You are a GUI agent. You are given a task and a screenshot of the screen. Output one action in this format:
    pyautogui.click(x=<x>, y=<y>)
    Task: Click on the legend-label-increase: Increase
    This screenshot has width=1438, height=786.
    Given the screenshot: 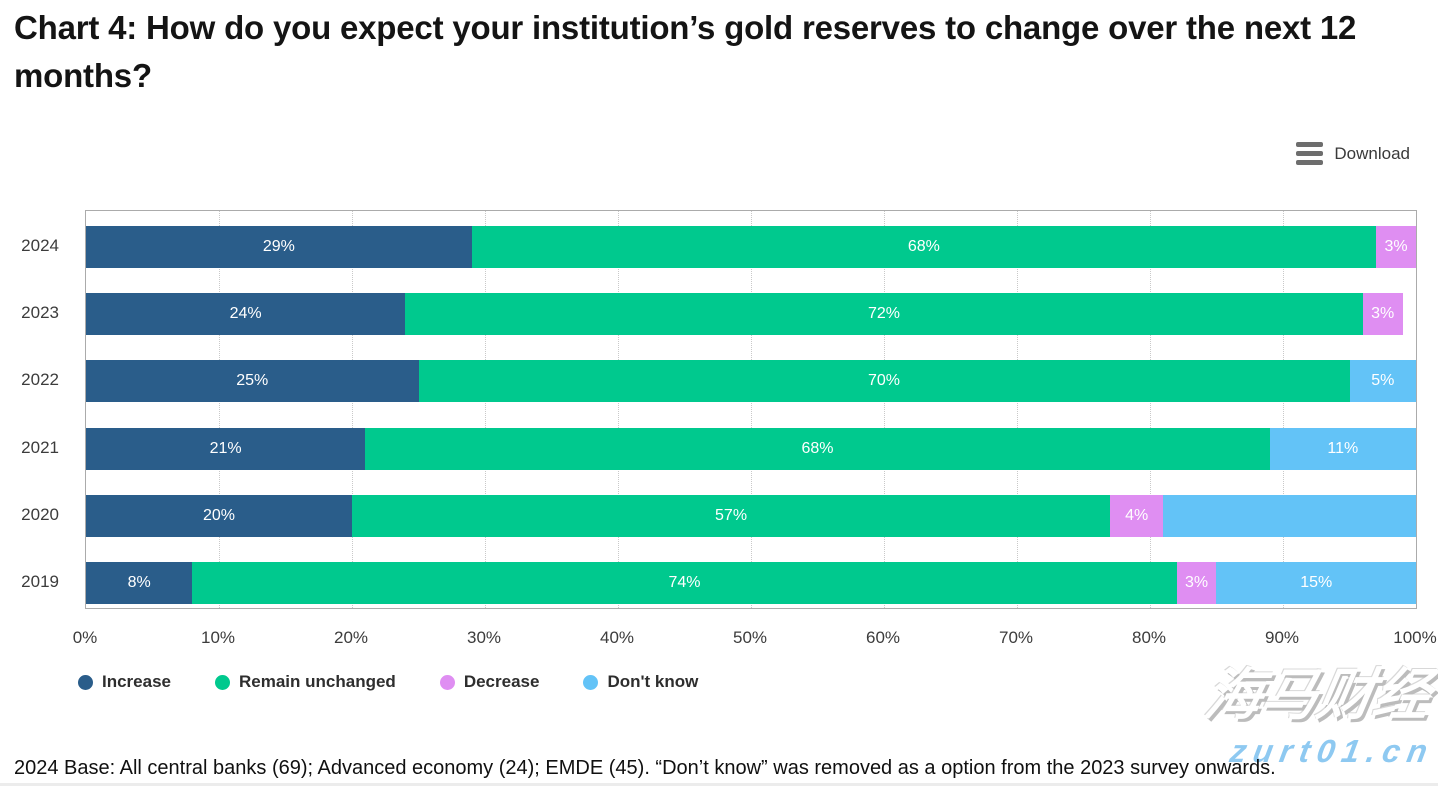 What is the action you would take?
    pyautogui.click(x=136, y=681)
    